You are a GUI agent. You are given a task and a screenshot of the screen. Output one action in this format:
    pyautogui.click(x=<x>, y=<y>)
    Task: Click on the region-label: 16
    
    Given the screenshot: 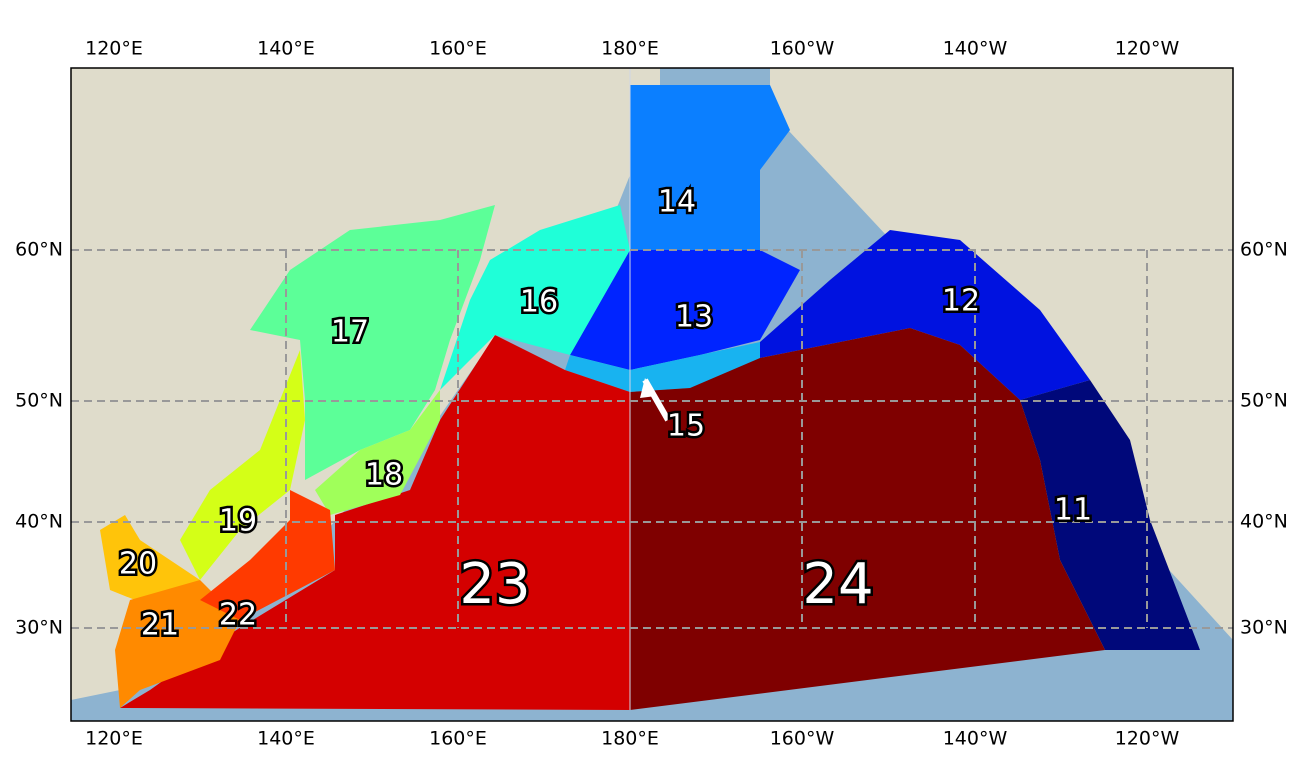 What is the action you would take?
    pyautogui.click(x=539, y=302)
    